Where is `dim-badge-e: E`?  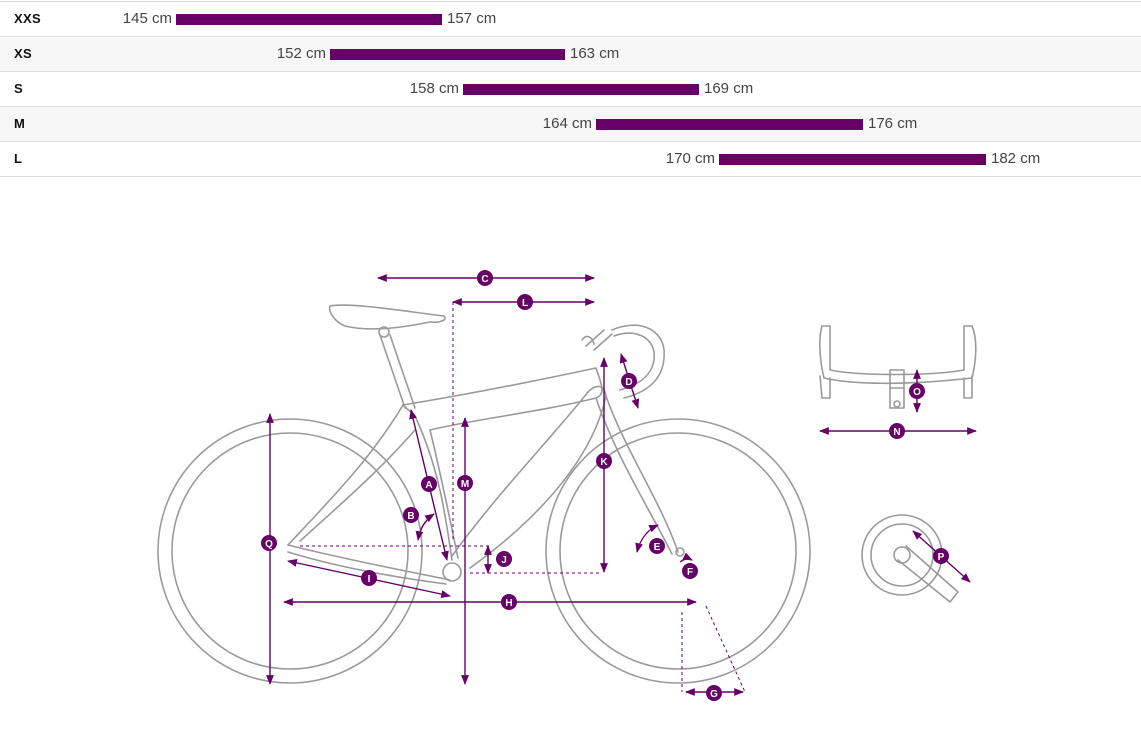 dim-badge-e: E is located at coordinates (657, 546).